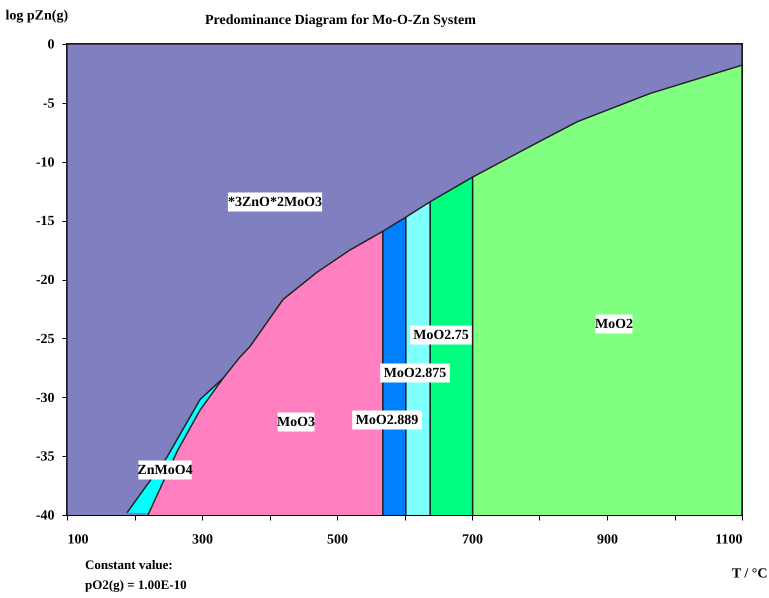  I want to click on y-tick-label: -25, so click(45, 339).